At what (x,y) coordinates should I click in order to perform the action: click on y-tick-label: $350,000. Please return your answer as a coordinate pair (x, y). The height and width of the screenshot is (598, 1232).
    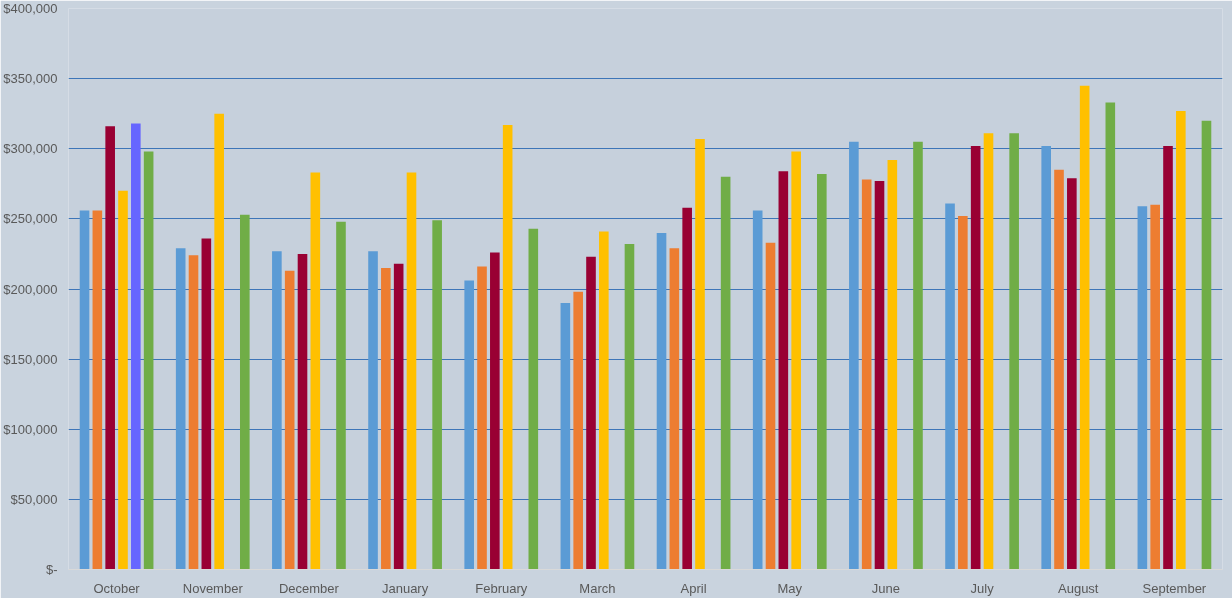
    Looking at the image, I should click on (30, 79).